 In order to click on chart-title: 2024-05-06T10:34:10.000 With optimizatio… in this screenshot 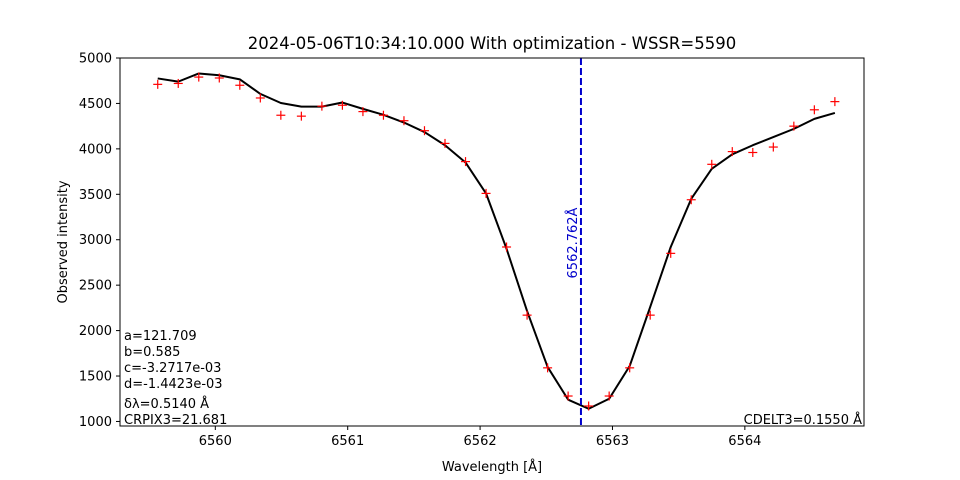, I will do `click(492, 43)`.